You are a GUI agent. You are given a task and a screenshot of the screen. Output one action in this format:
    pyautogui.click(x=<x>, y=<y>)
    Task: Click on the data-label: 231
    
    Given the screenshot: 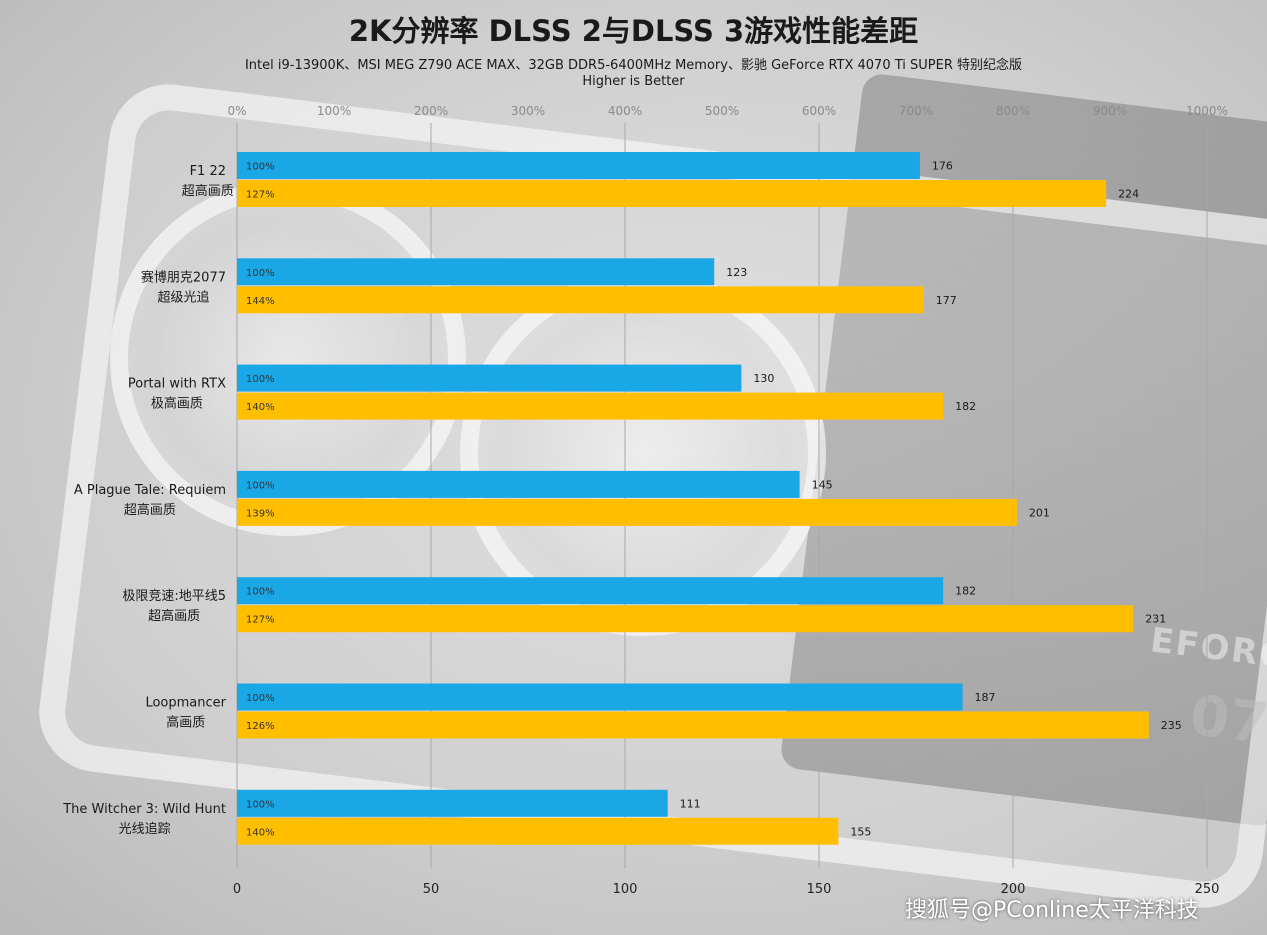 What is the action you would take?
    pyautogui.click(x=1155, y=619)
    